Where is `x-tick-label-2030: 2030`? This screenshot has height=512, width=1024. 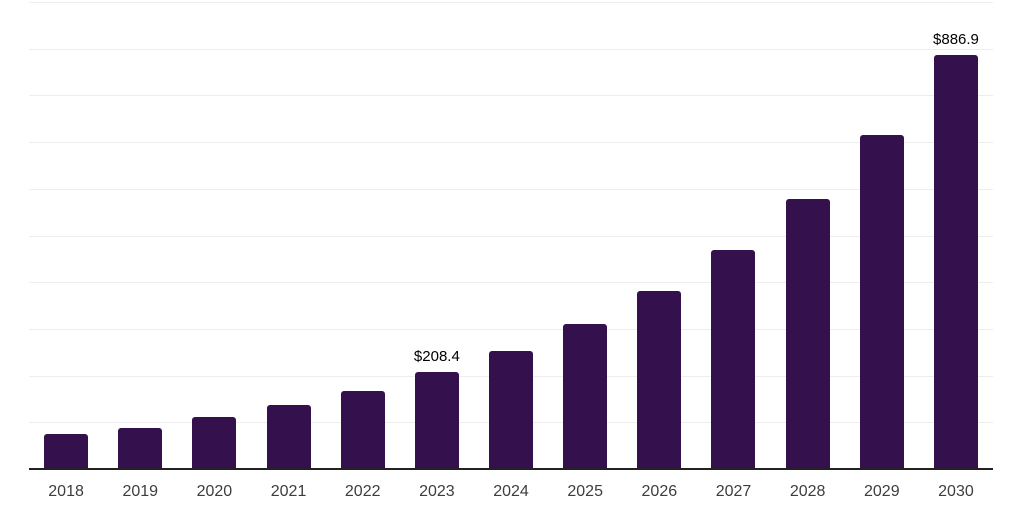 x-tick-label-2030: 2030 is located at coordinates (956, 491).